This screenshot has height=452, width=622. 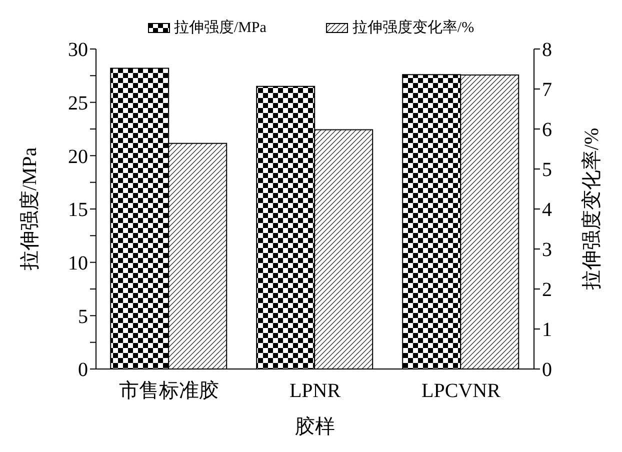 I want to click on x-tick-label: LPCVNR, so click(x=462, y=391).